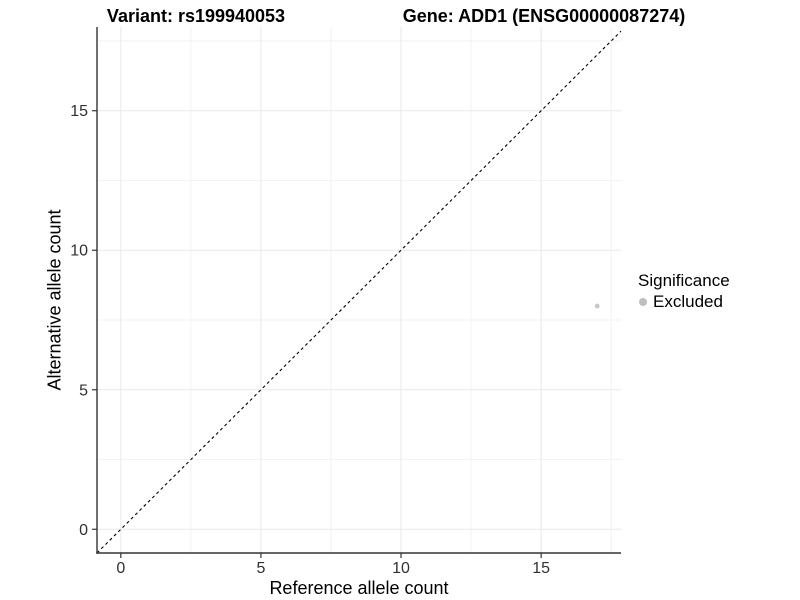 This screenshot has height=600, width=800. I want to click on x-tick-label: 10, so click(401, 568).